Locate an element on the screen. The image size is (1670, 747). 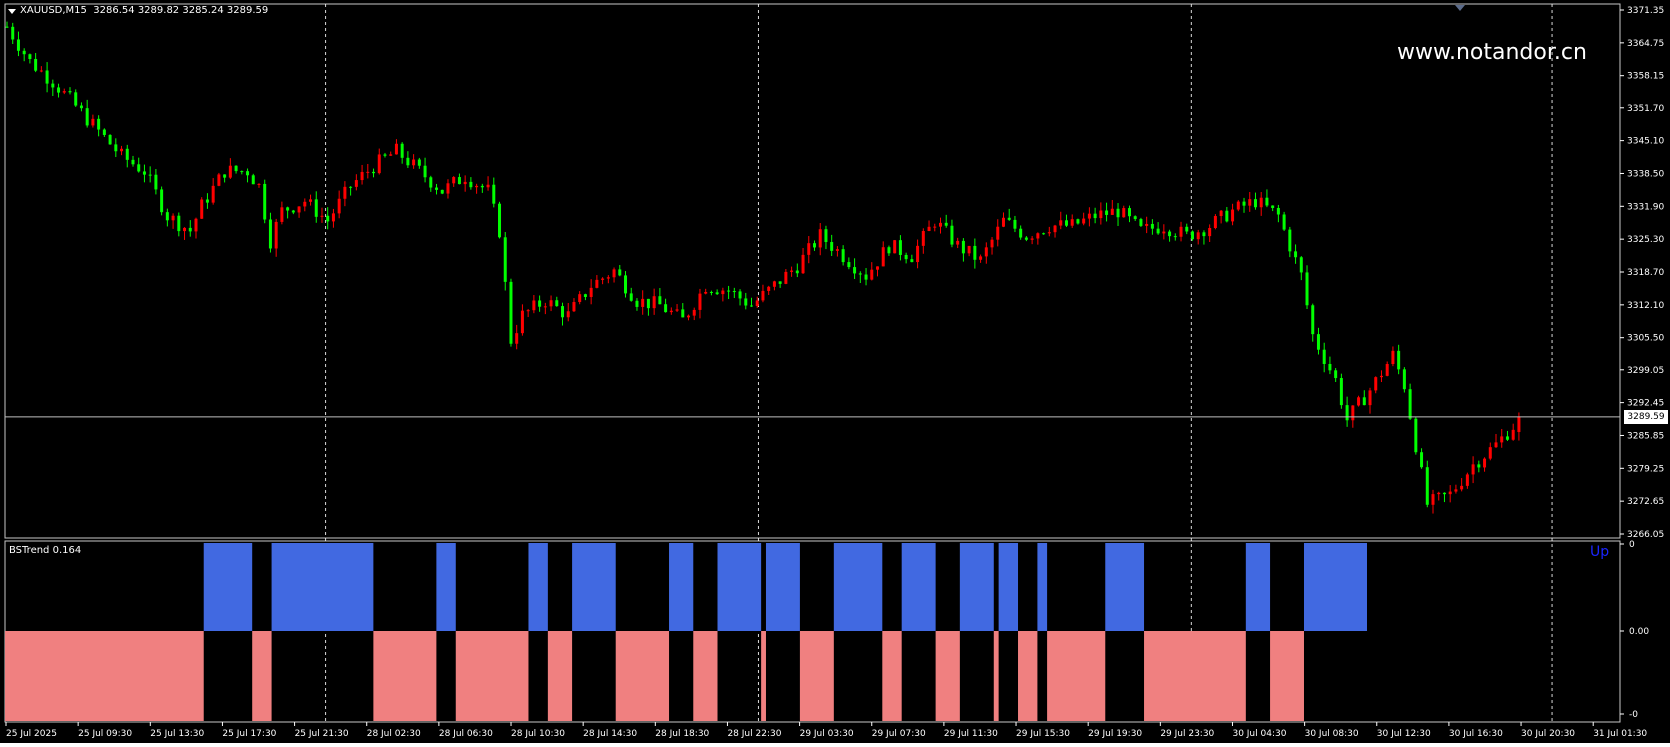
price-tick-label: 3318.70 is located at coordinates (1645, 273).